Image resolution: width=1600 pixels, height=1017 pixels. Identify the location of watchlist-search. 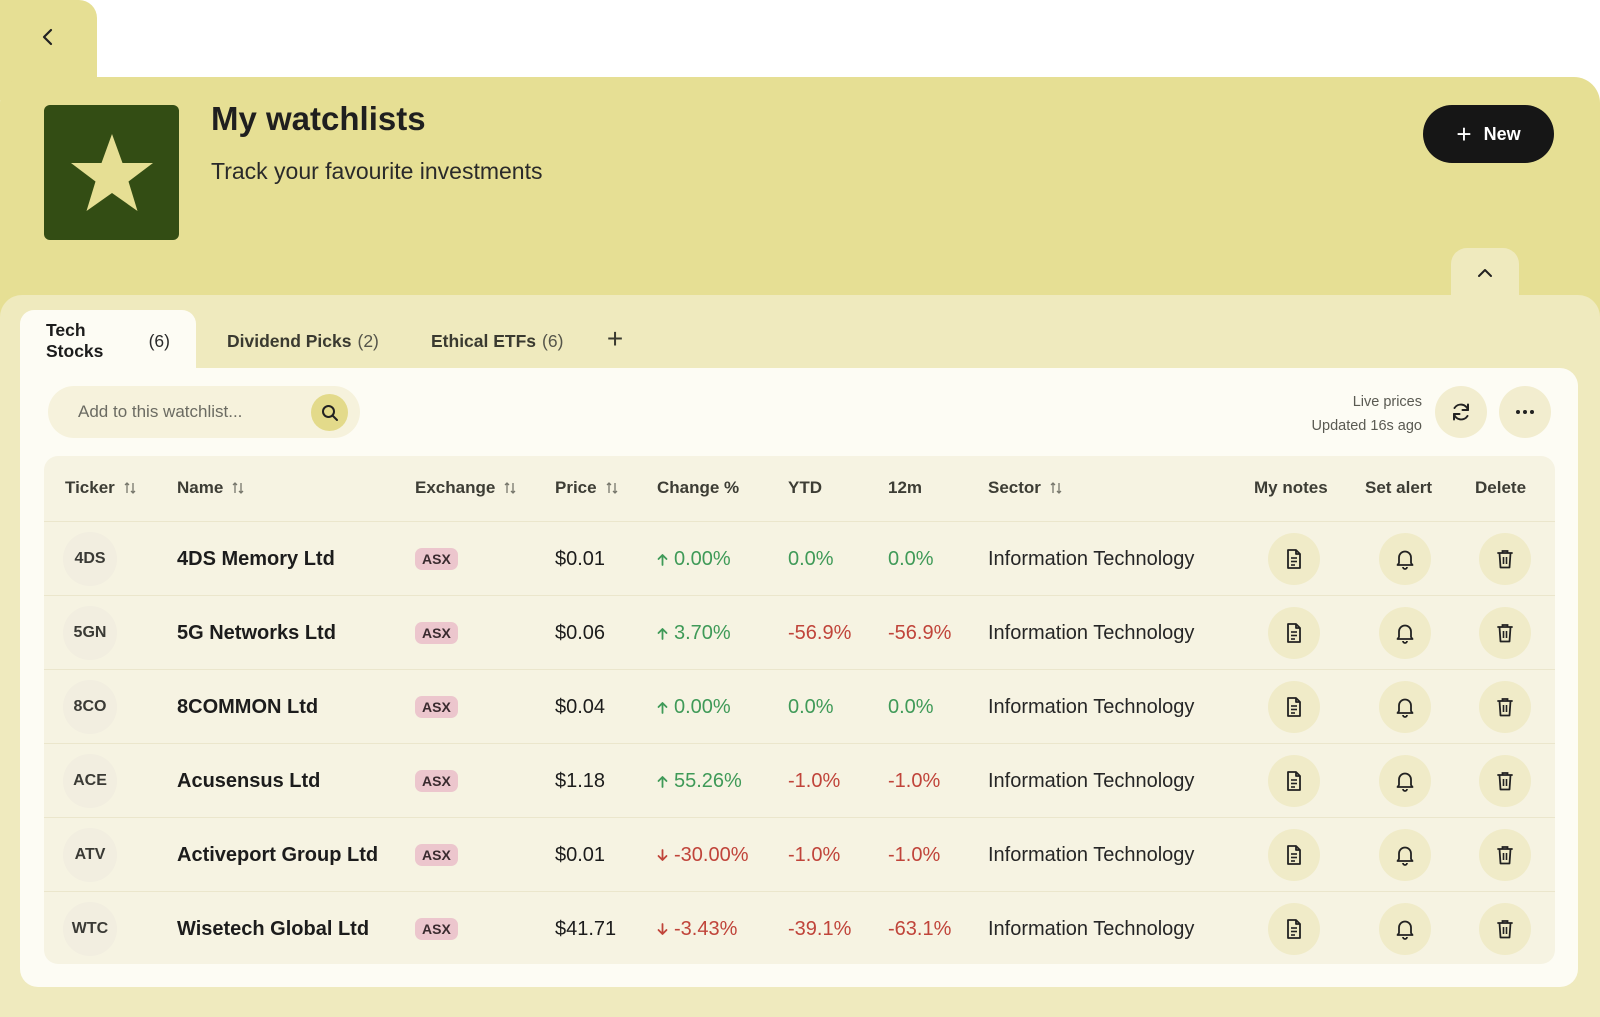
(204, 412).